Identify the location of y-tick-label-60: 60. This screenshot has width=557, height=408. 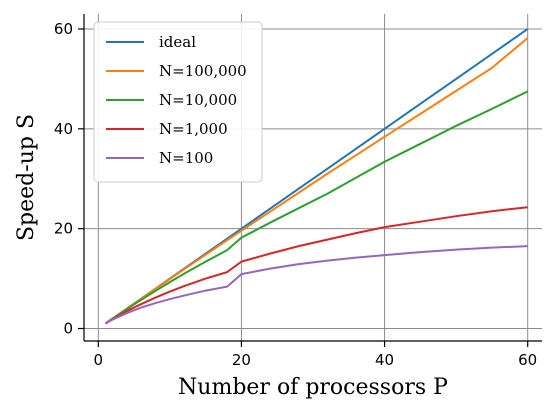
(63, 29).